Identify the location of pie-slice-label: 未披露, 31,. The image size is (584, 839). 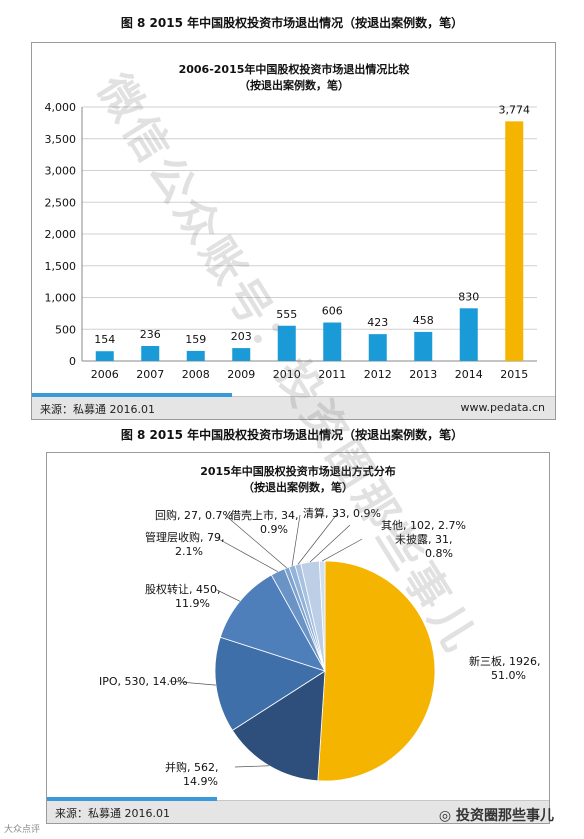
(424, 539).